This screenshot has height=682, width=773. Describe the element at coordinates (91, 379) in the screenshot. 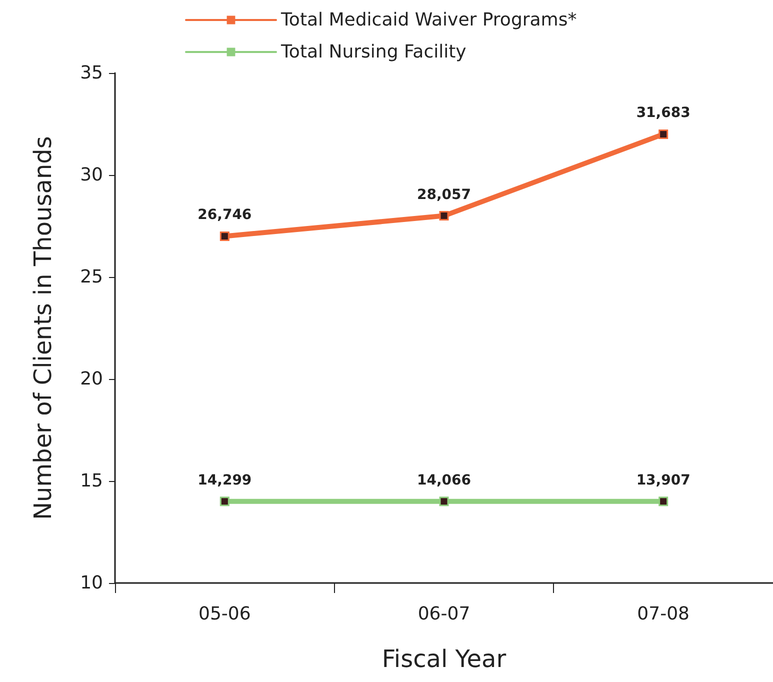

I see `y-tick-label: 20` at that location.